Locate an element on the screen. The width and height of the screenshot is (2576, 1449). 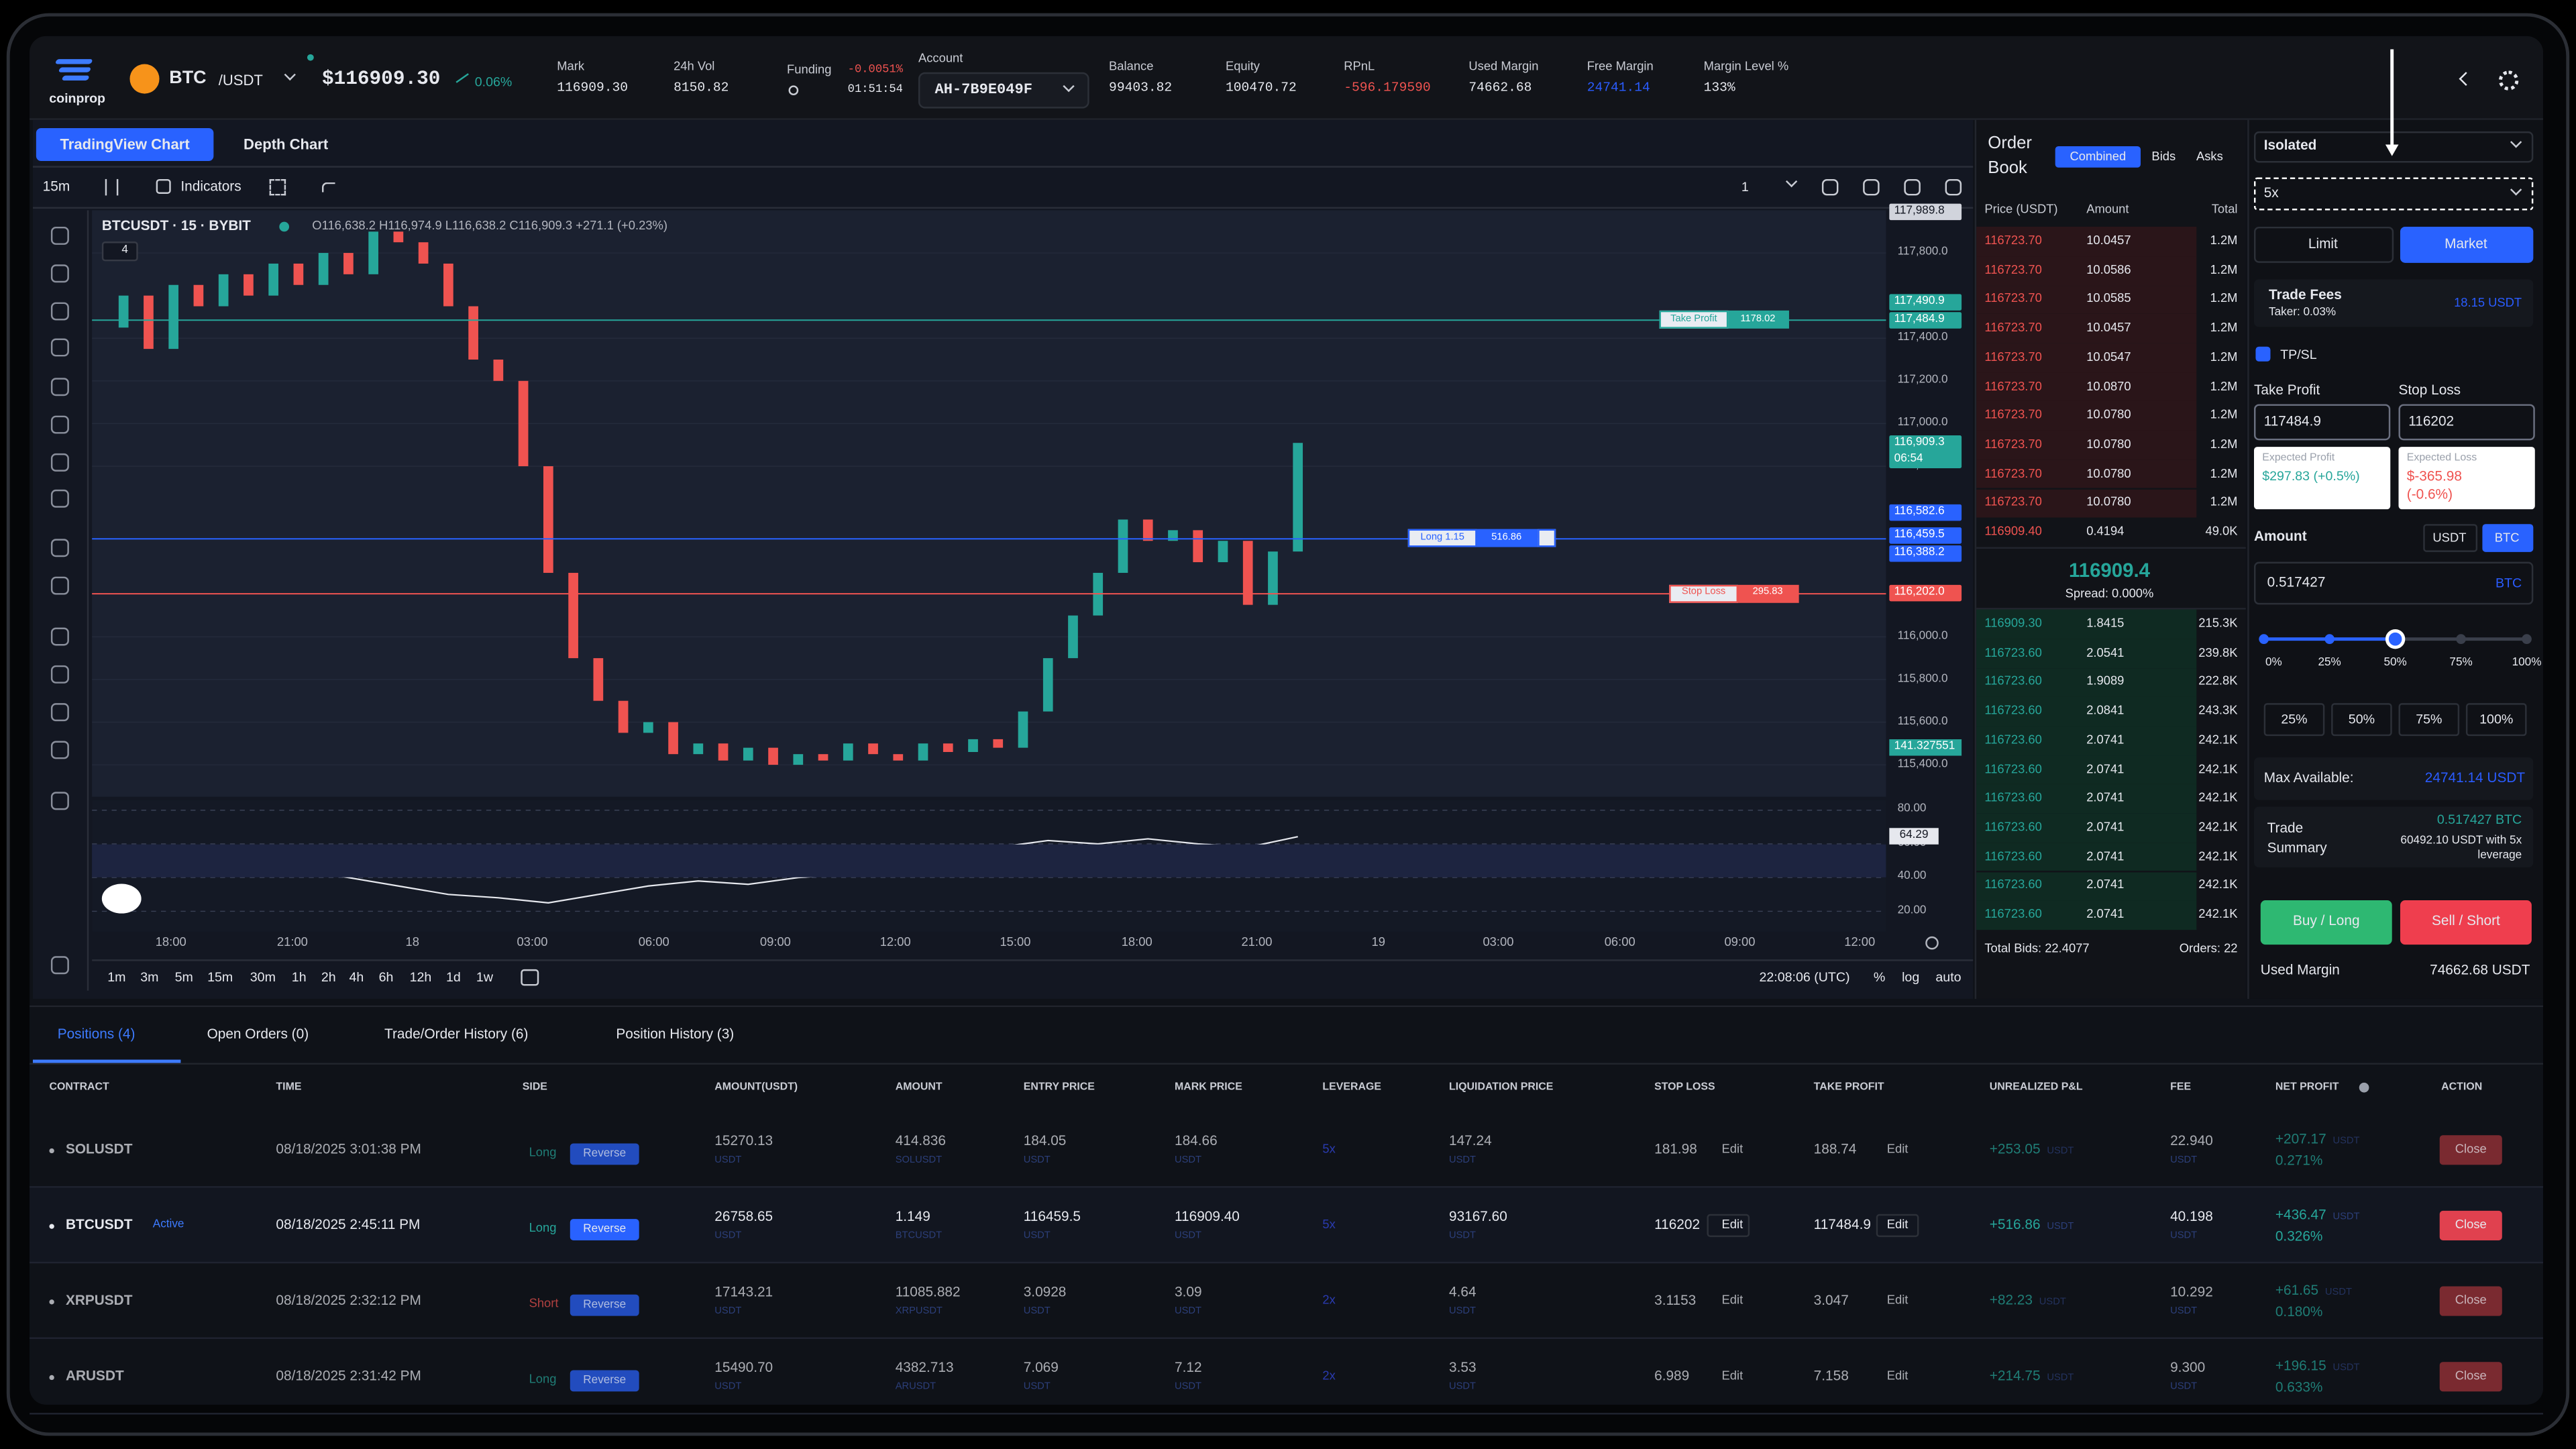
chart-tab: TradingView Chart is located at coordinates (125, 144).